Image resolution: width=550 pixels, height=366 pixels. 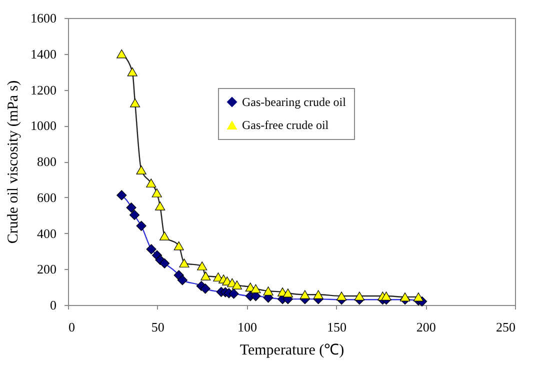 I want to click on x-tick-label: 150, so click(x=336, y=327).